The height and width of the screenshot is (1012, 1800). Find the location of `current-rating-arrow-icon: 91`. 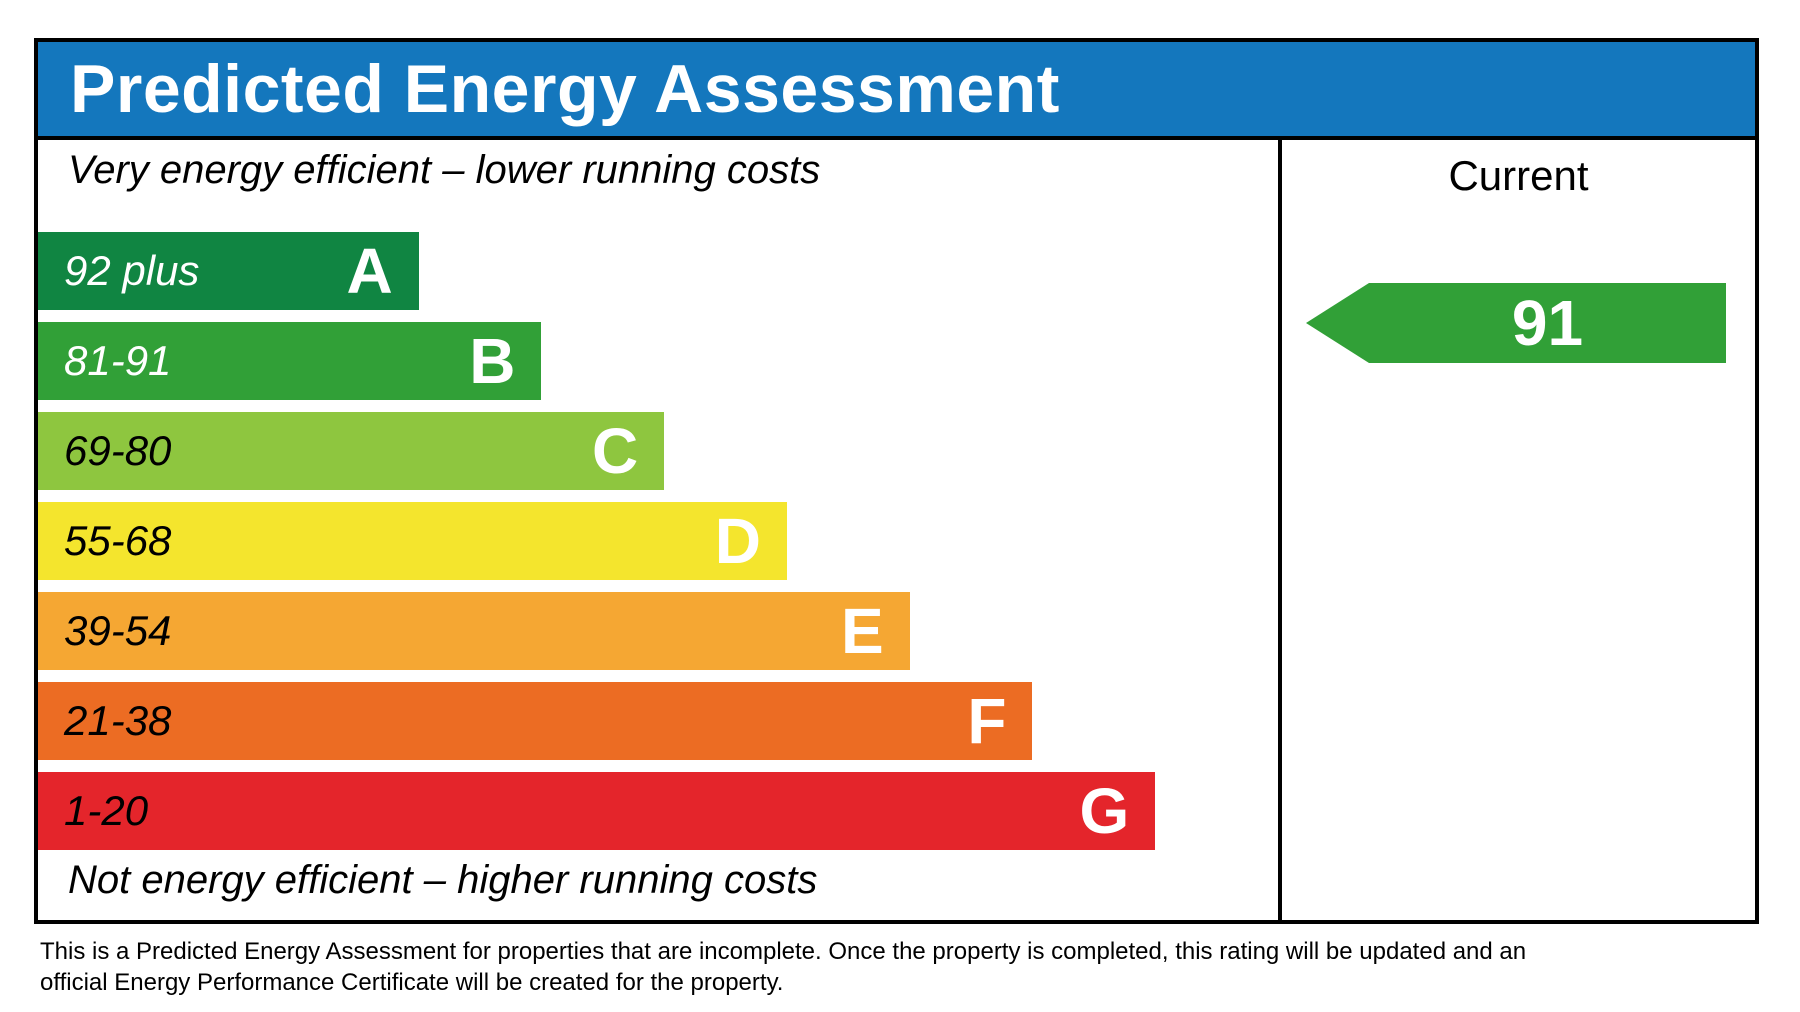

current-rating-arrow-icon: 91 is located at coordinates (1516, 323).